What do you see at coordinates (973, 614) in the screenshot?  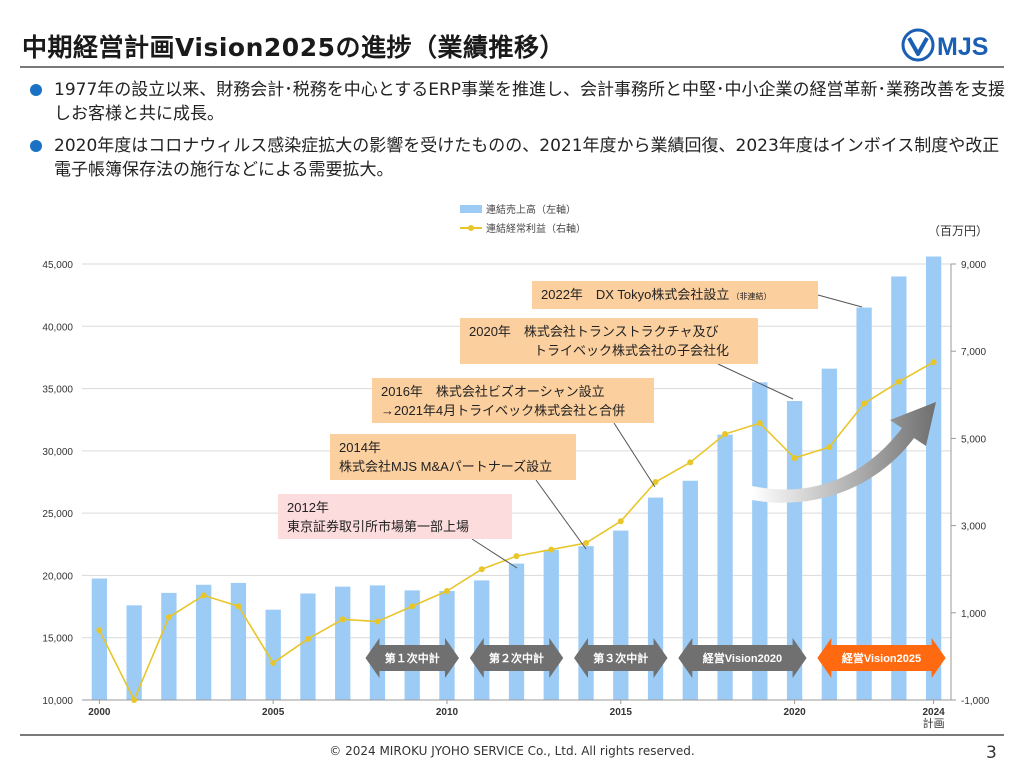 I see `y-right-tick-label: 1,000` at bounding box center [973, 614].